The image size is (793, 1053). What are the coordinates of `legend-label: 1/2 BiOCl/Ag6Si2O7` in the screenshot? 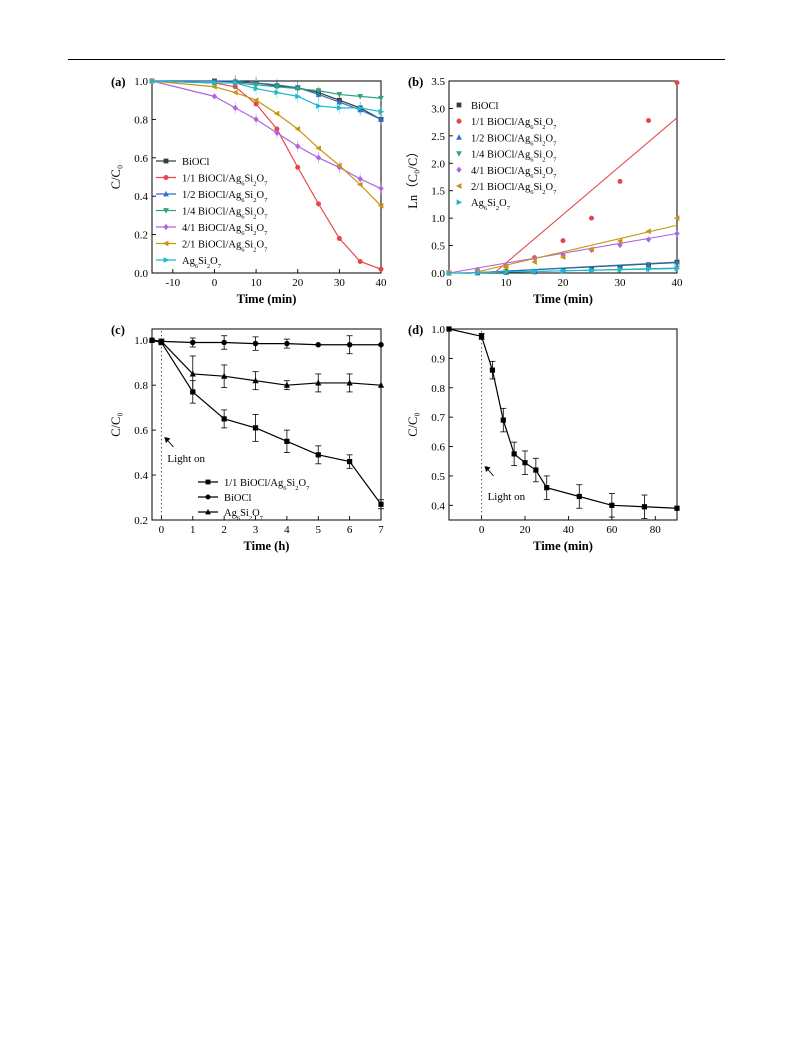 It's located at (514, 140).